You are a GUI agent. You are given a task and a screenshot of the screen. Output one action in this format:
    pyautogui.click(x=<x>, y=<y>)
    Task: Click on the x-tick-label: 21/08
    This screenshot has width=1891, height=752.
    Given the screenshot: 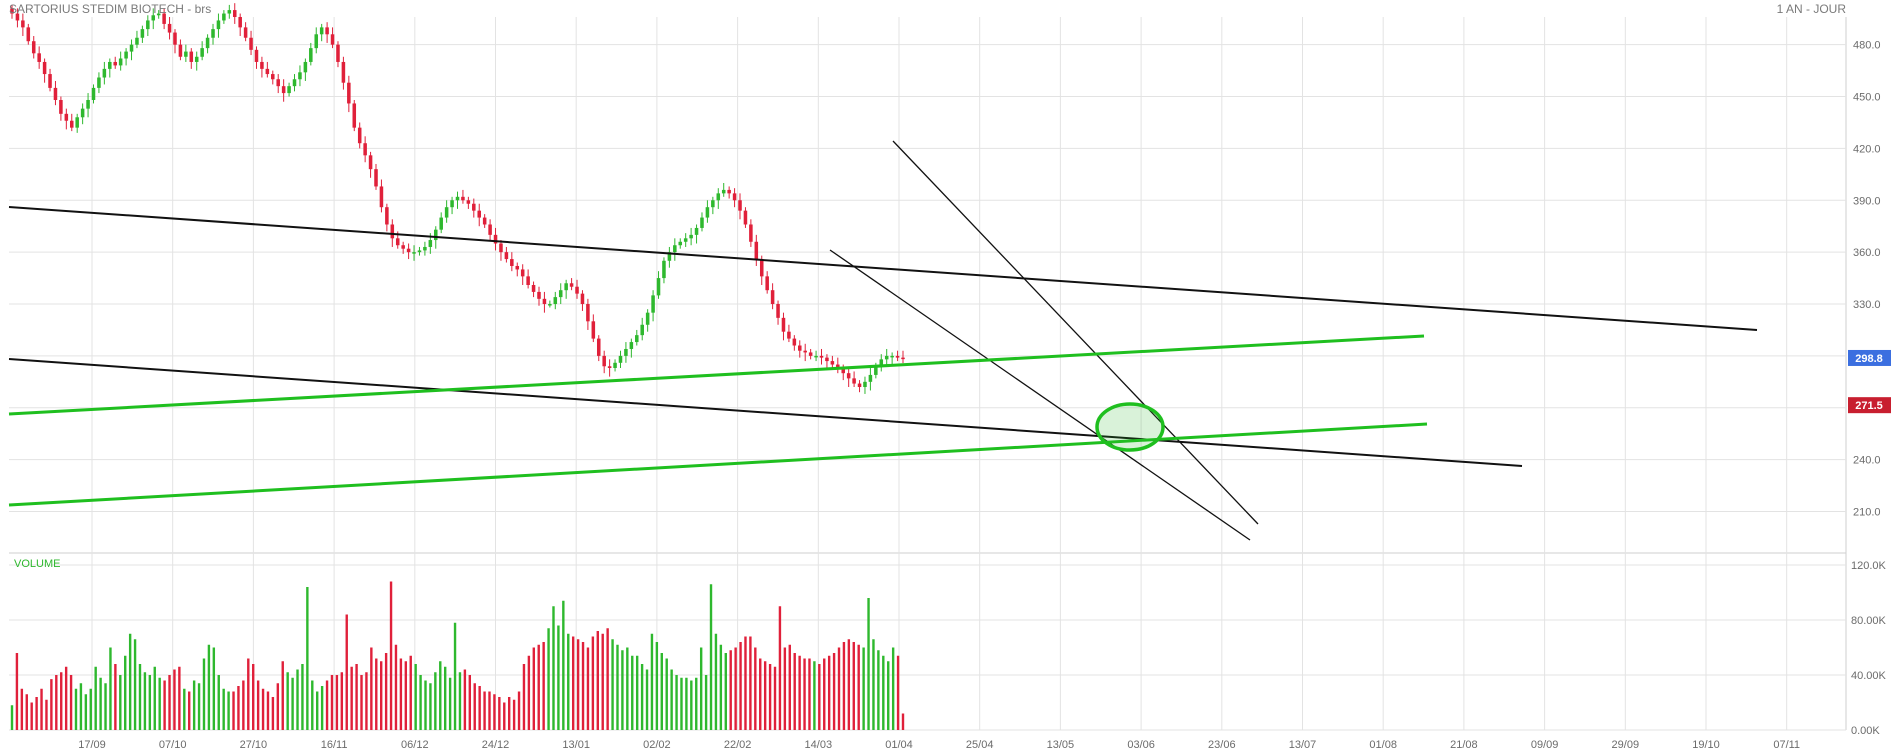 What is the action you would take?
    pyautogui.click(x=1464, y=745)
    